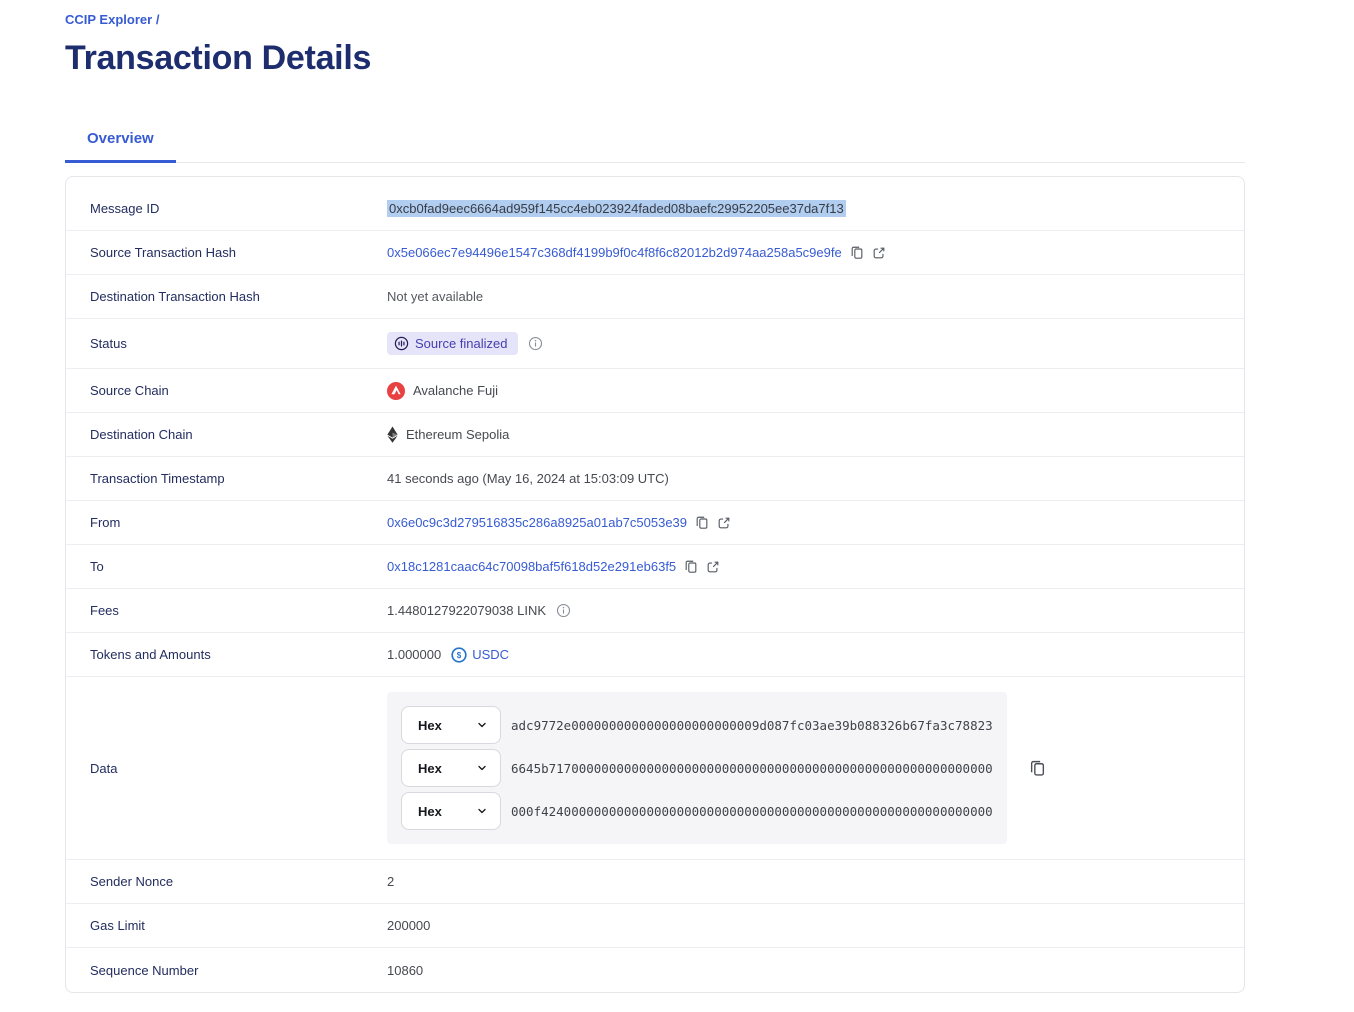  Describe the element at coordinates (655, 19) in the screenshot. I see `breadcrumb: CCIP Explorer /` at that location.